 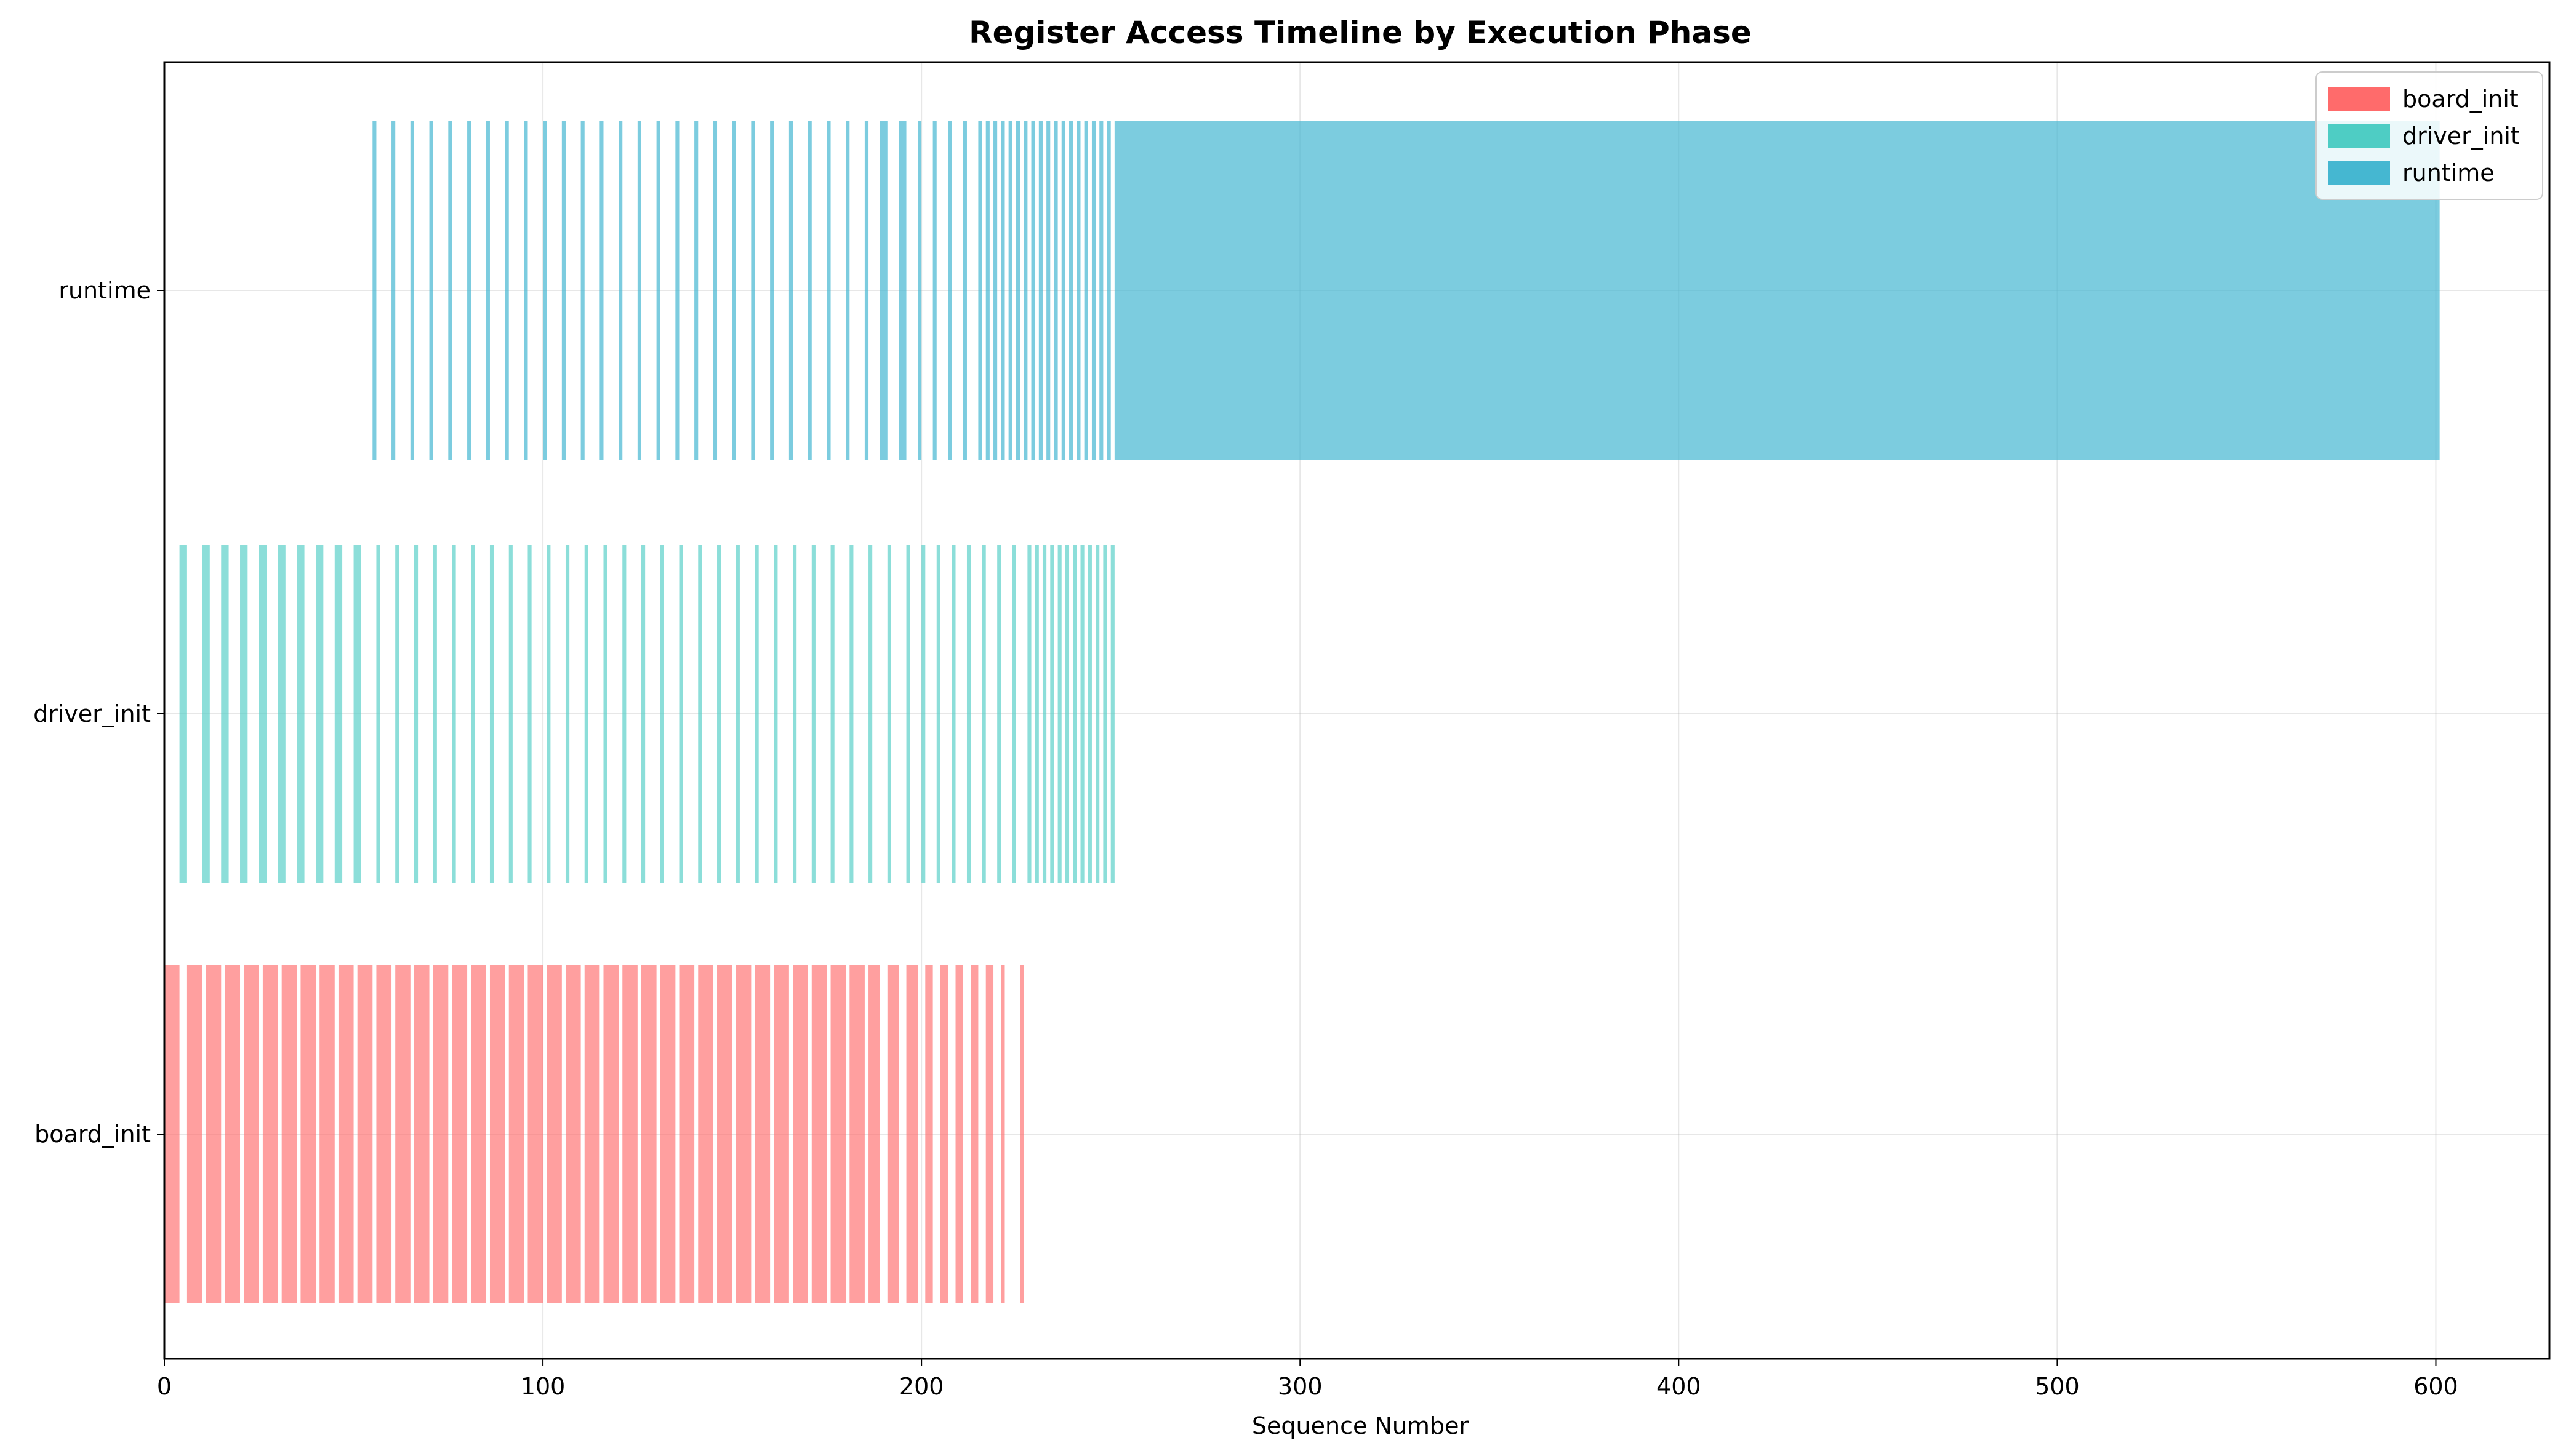 What do you see at coordinates (1678, 1386) in the screenshot?
I see `x-tick-label: 400` at bounding box center [1678, 1386].